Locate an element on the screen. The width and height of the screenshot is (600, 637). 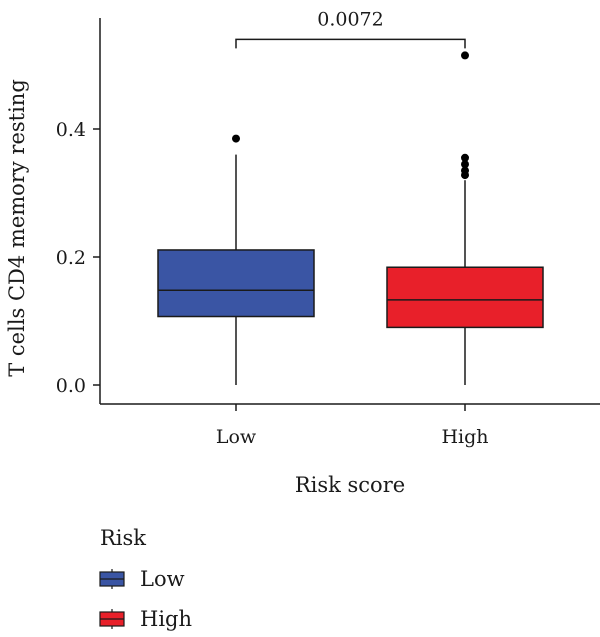
legend: Risk Low High is located at coordinates (145, 578).